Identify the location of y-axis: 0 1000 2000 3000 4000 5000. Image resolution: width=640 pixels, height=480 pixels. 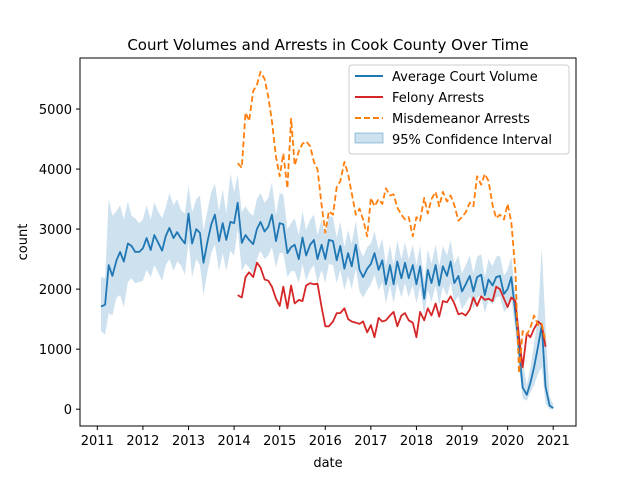
(59, 260).